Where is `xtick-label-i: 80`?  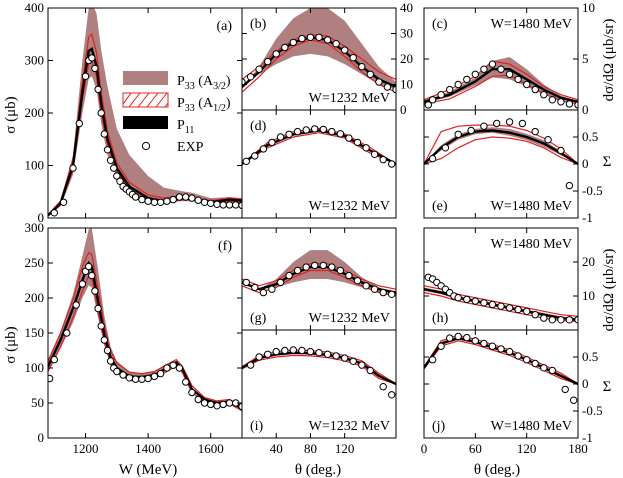
xtick-label-i: 80 is located at coordinates (310, 448).